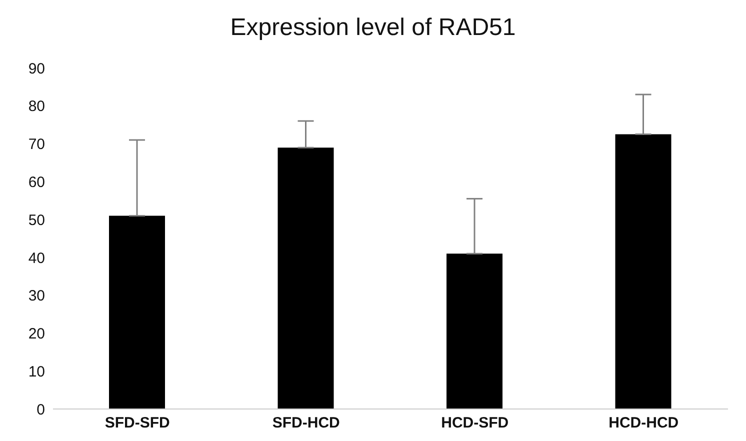  Describe the element at coordinates (36, 182) in the screenshot. I see `y-tick-label: 60` at that location.